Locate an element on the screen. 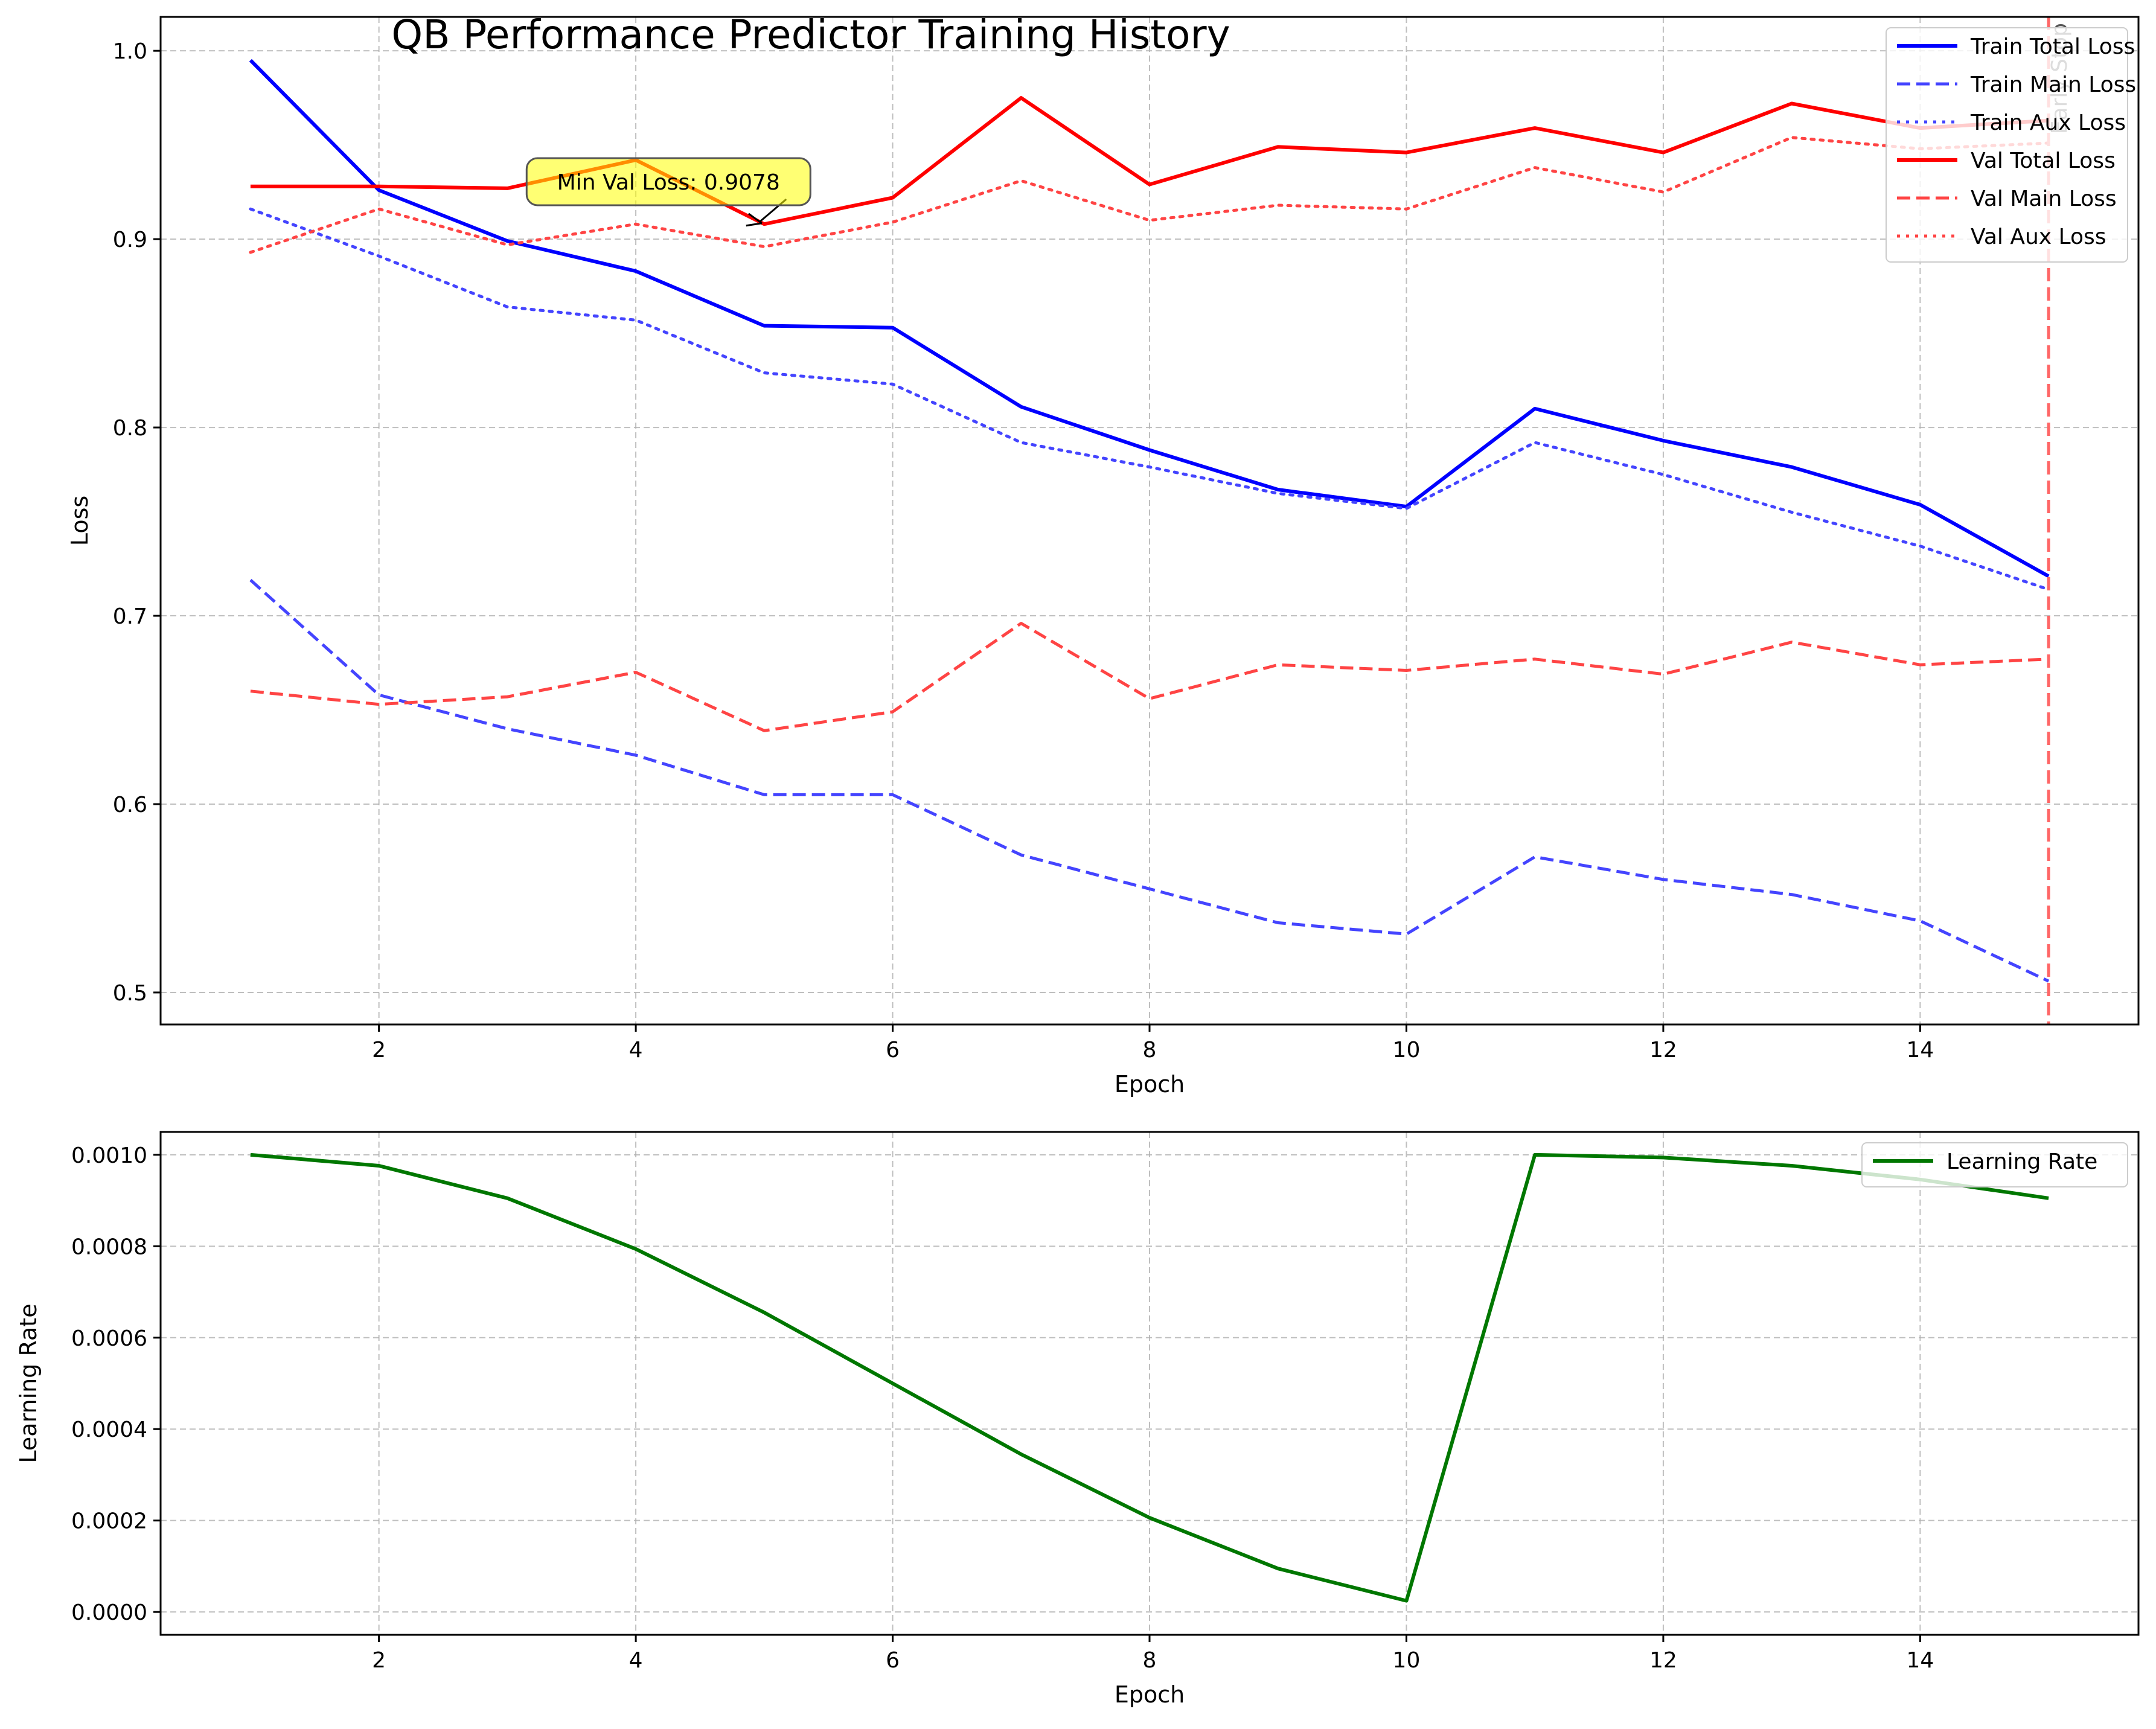 The width and height of the screenshot is (2156, 1729). y-tick-label: 0.0004 is located at coordinates (109, 1430).